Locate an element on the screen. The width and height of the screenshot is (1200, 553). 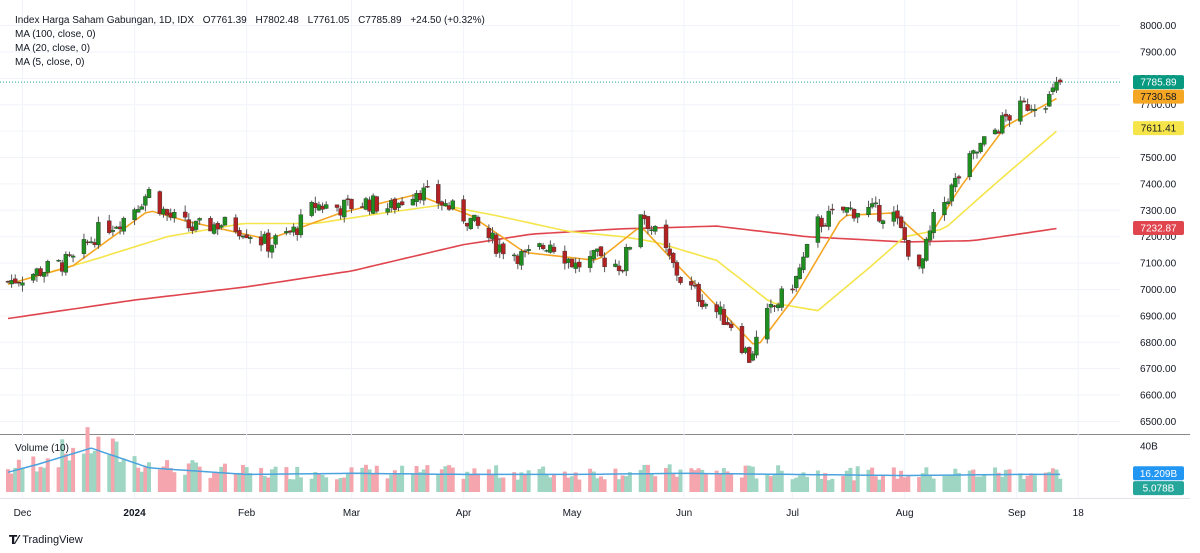
tradingview-brand: T⁄ TradingView is located at coordinates (46, 540).